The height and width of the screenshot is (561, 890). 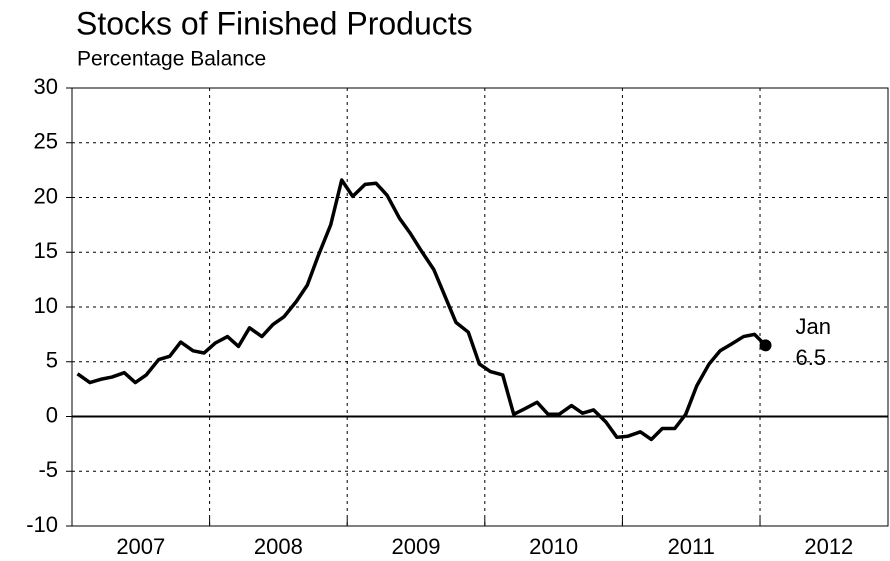 I want to click on y-tick-label: 5, so click(x=52, y=360).